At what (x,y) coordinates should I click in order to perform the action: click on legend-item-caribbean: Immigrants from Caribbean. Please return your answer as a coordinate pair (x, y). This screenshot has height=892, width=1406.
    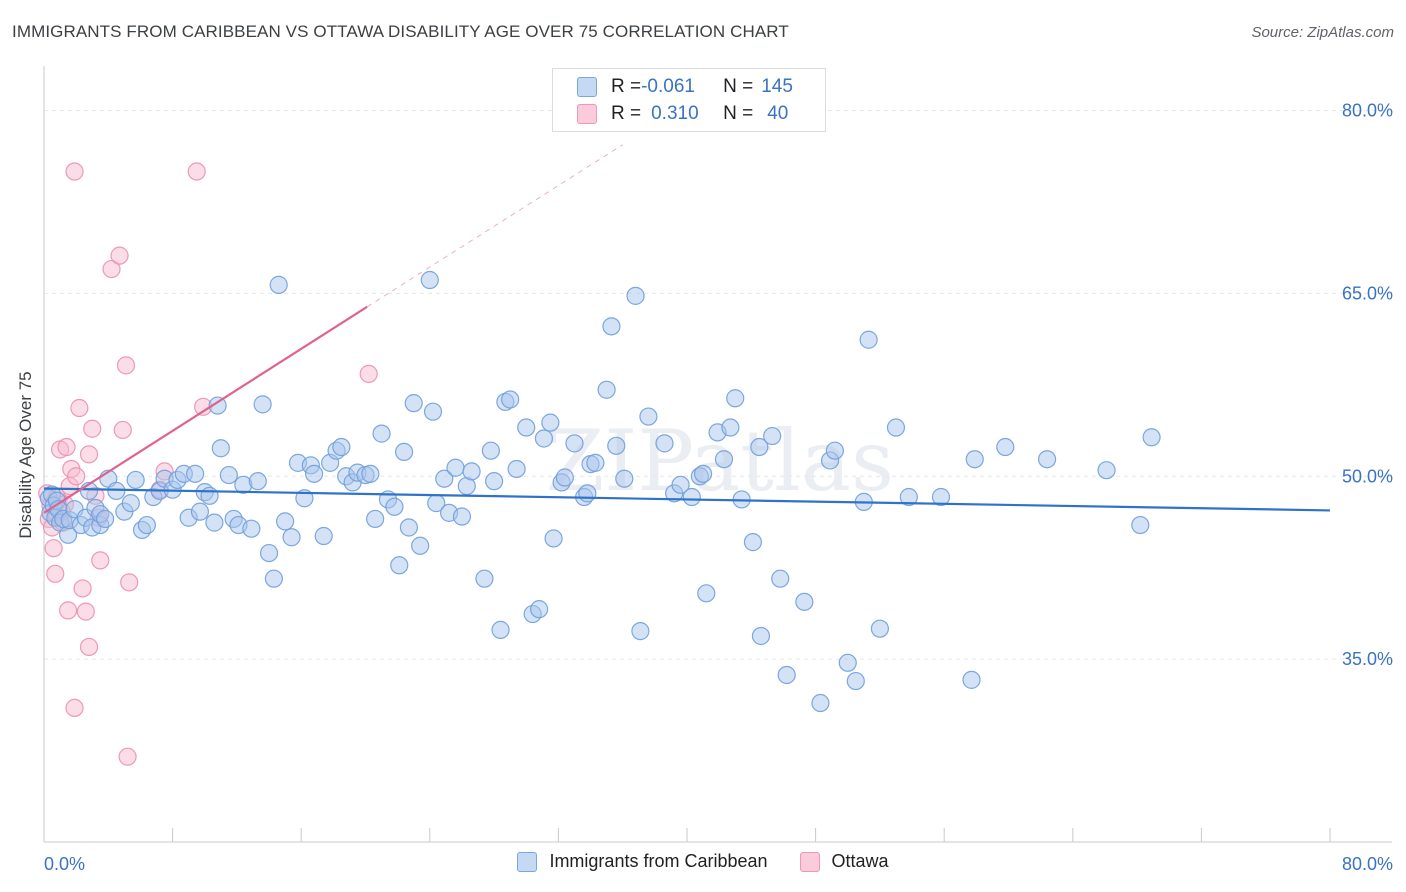
    Looking at the image, I should click on (642, 861).